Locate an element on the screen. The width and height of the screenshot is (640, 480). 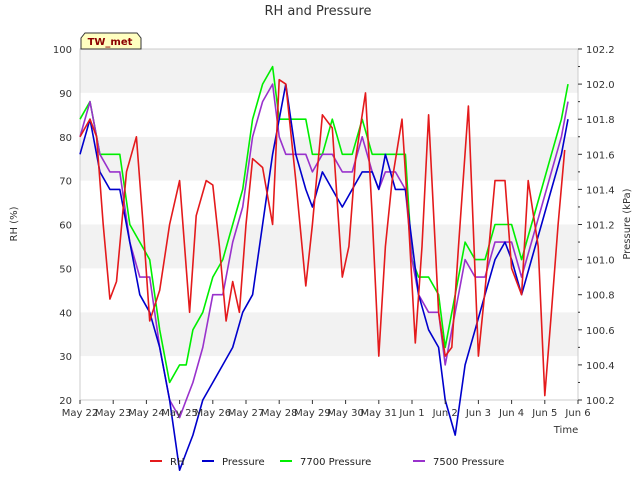
legend-label-pressure: Pressure is located at coordinates (243, 462).